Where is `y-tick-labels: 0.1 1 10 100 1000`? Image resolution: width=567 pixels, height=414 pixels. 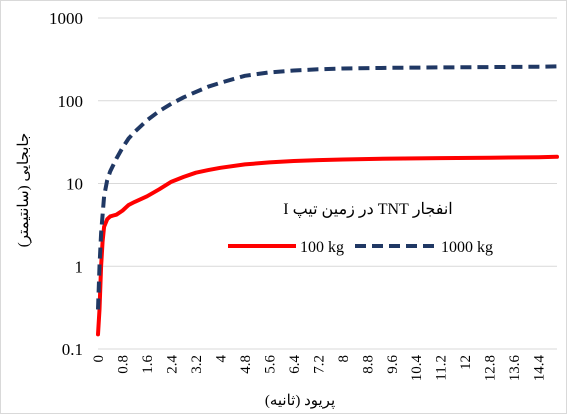 y-tick-labels: 0.1 1 10 100 1000 is located at coordinates (66, 184).